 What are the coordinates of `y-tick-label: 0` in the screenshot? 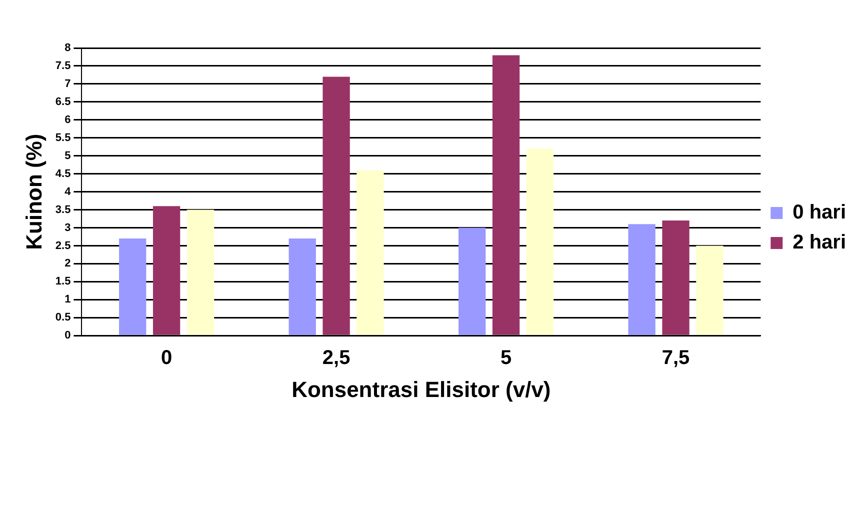 It's located at (67, 336).